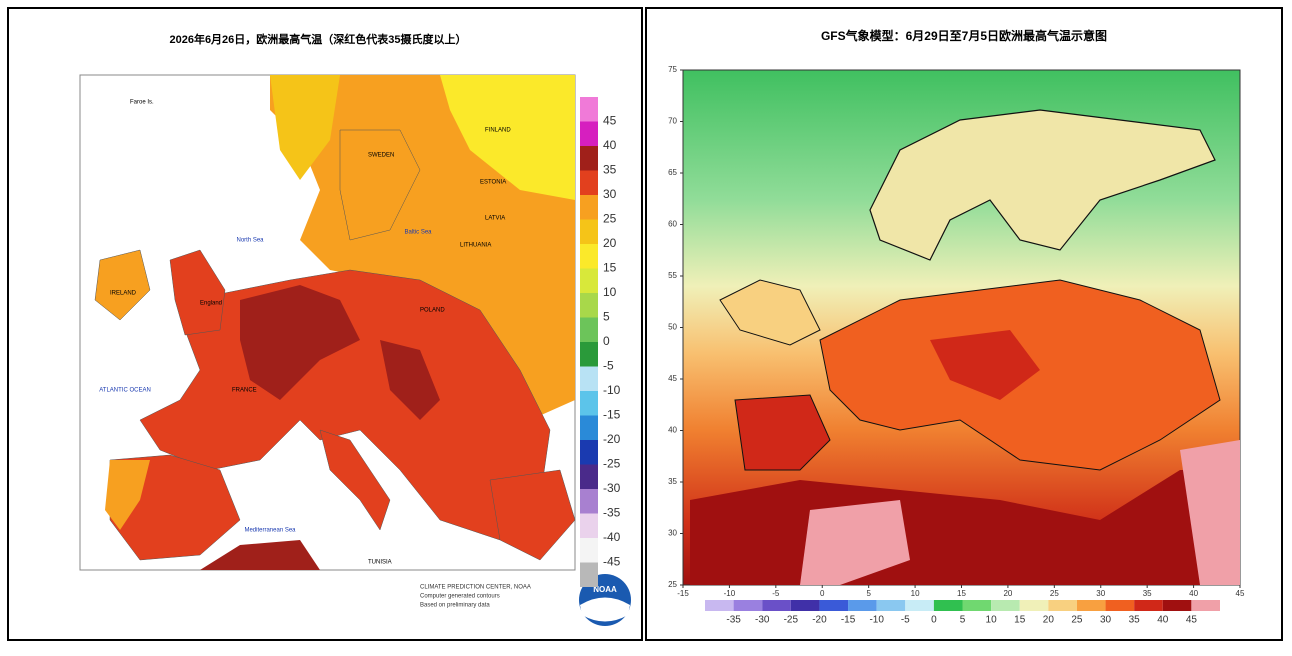 The image size is (1292, 656). I want to click on legend-label: 35, so click(610, 170).